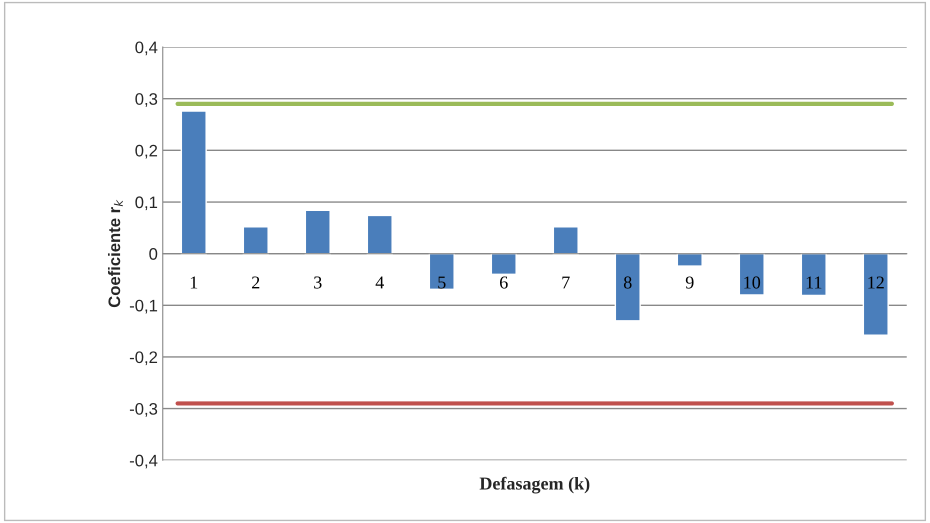  I want to click on x-tick-label: 2, so click(256, 282).